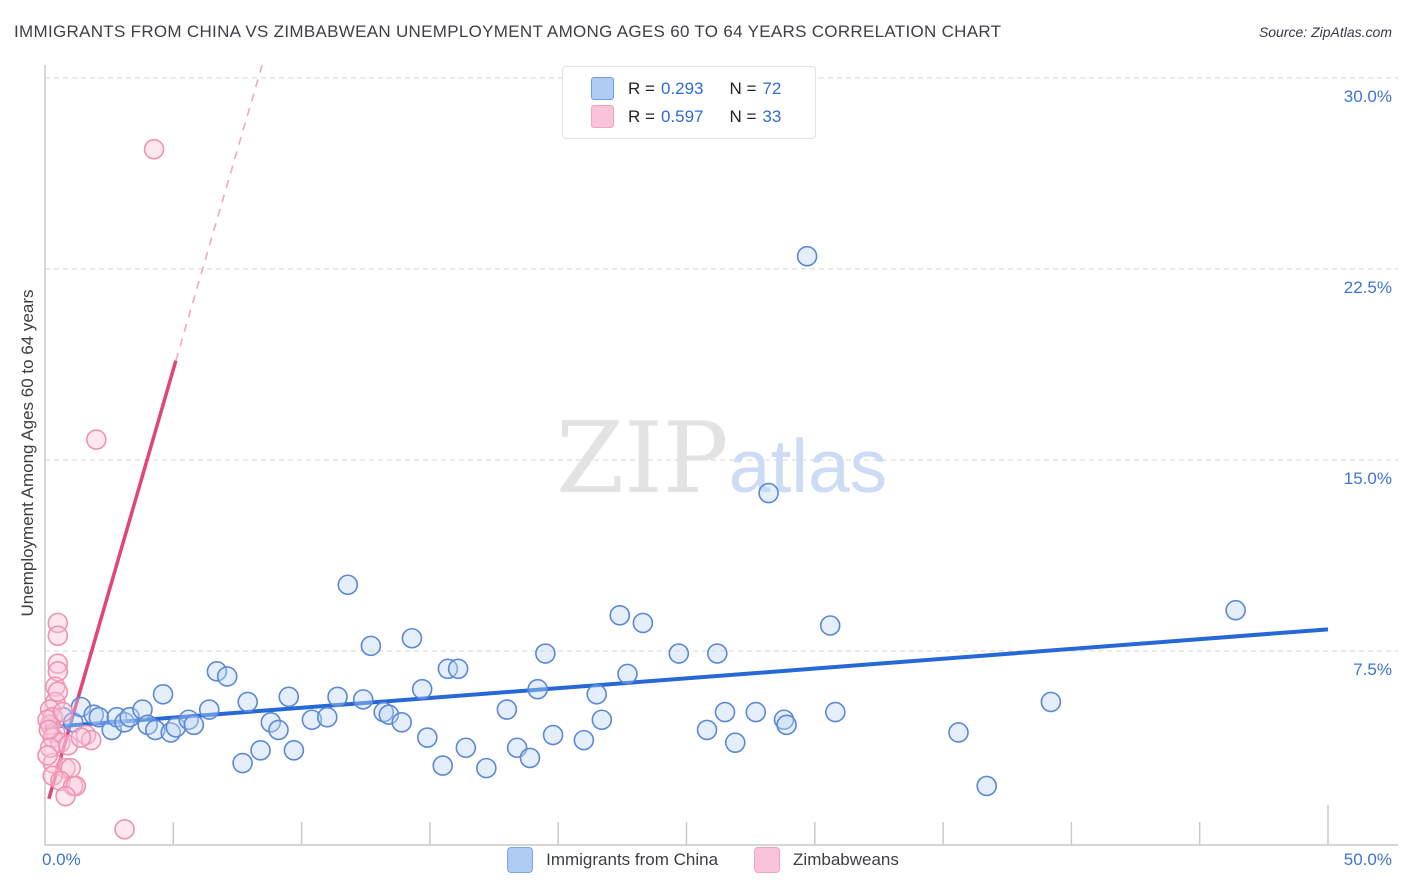  What do you see at coordinates (682, 116) in the screenshot?
I see `r-value: 0.597` at bounding box center [682, 116].